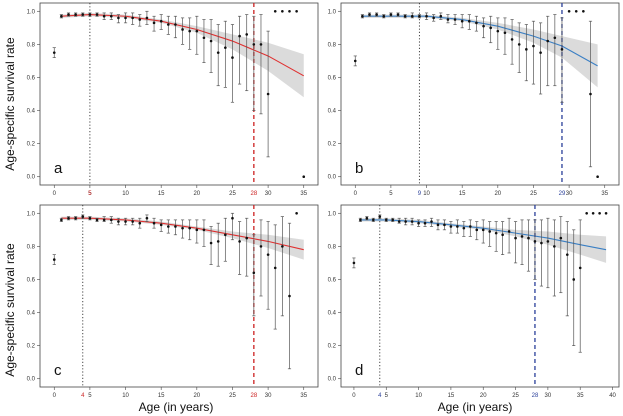  What do you see at coordinates (10, 310) in the screenshot?
I see `y-axis-label-bottom: Age-specific survival rate` at bounding box center [10, 310].